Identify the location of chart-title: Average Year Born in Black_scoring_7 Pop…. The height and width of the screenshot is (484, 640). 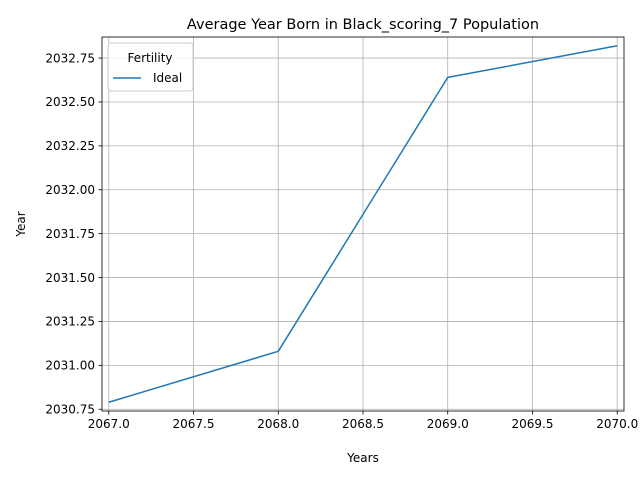
(363, 25).